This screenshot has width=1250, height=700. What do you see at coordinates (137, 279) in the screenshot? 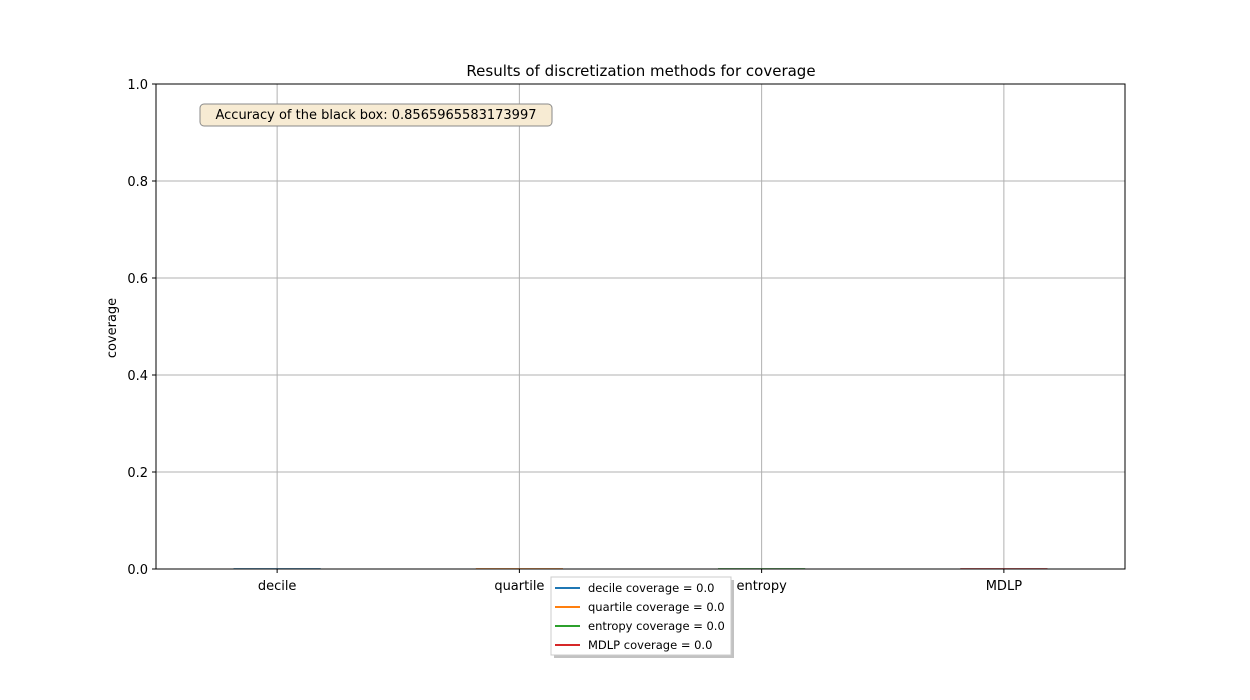
I see `y-tick-label: 0.6` at bounding box center [137, 279].